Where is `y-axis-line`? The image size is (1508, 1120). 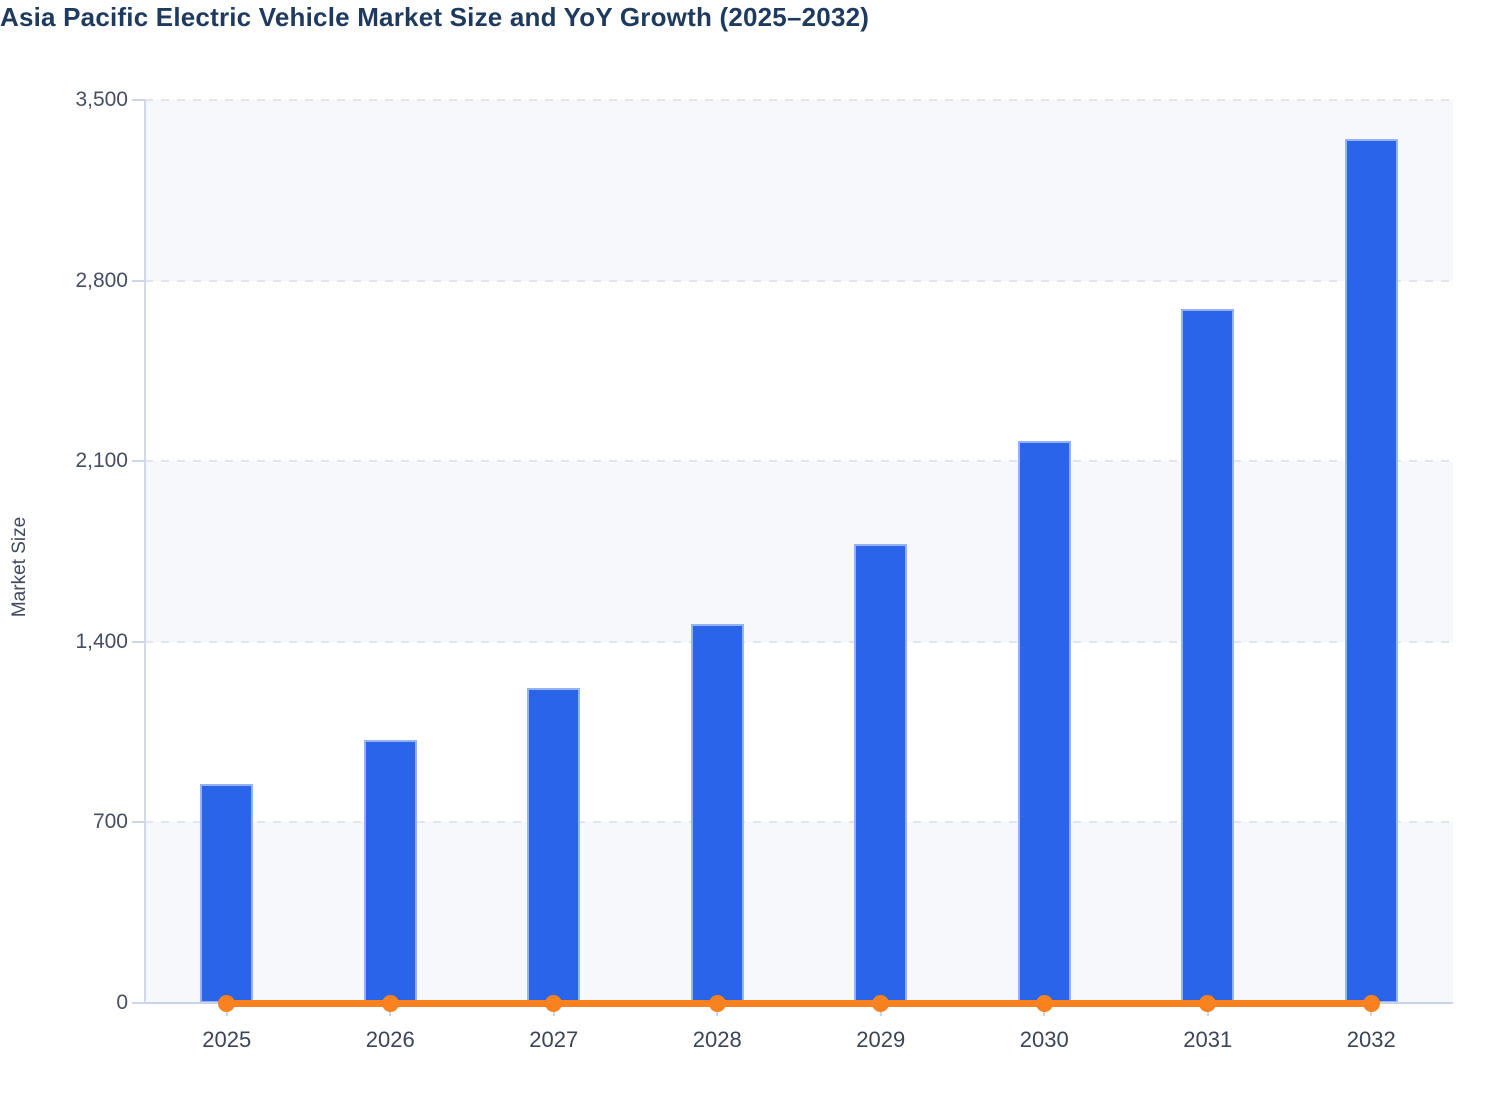
y-axis-line is located at coordinates (145, 551).